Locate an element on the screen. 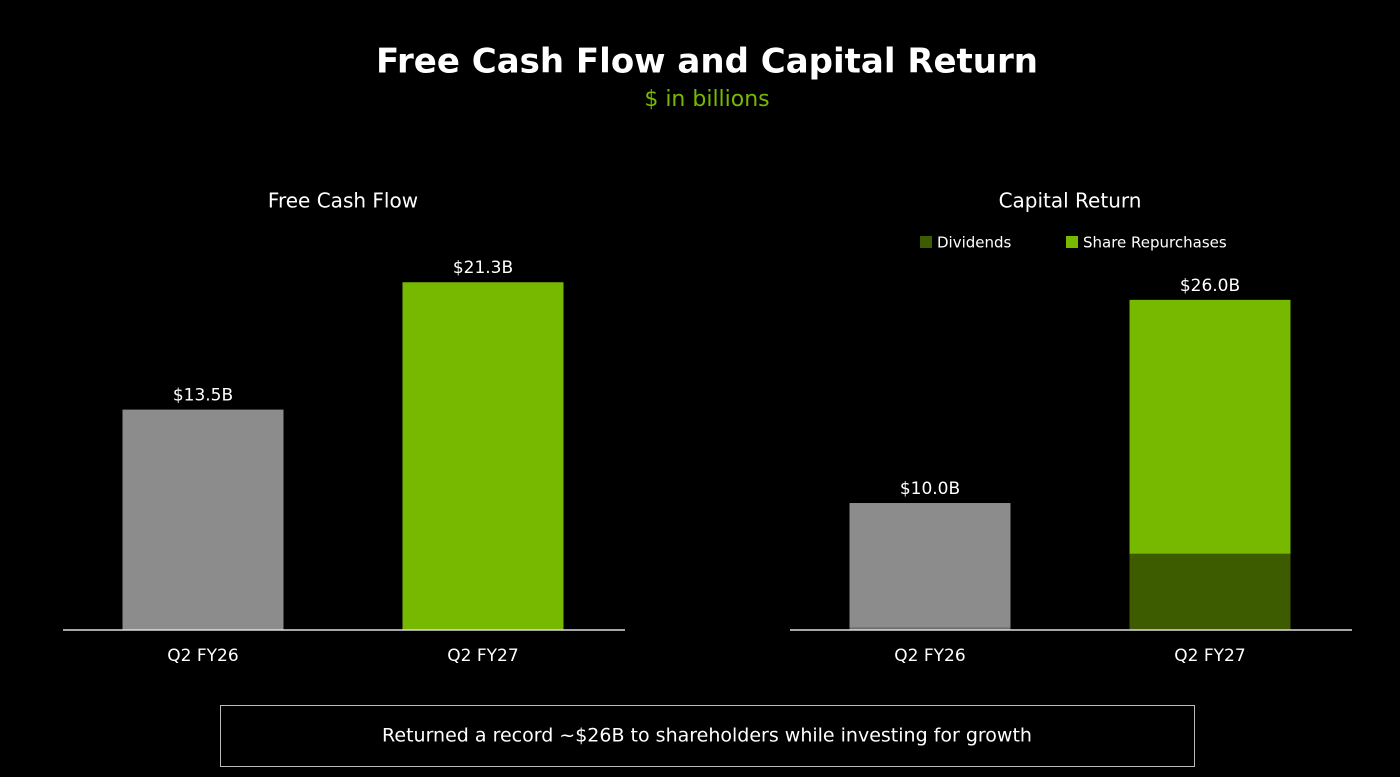  note-box is located at coordinates (707, 736).